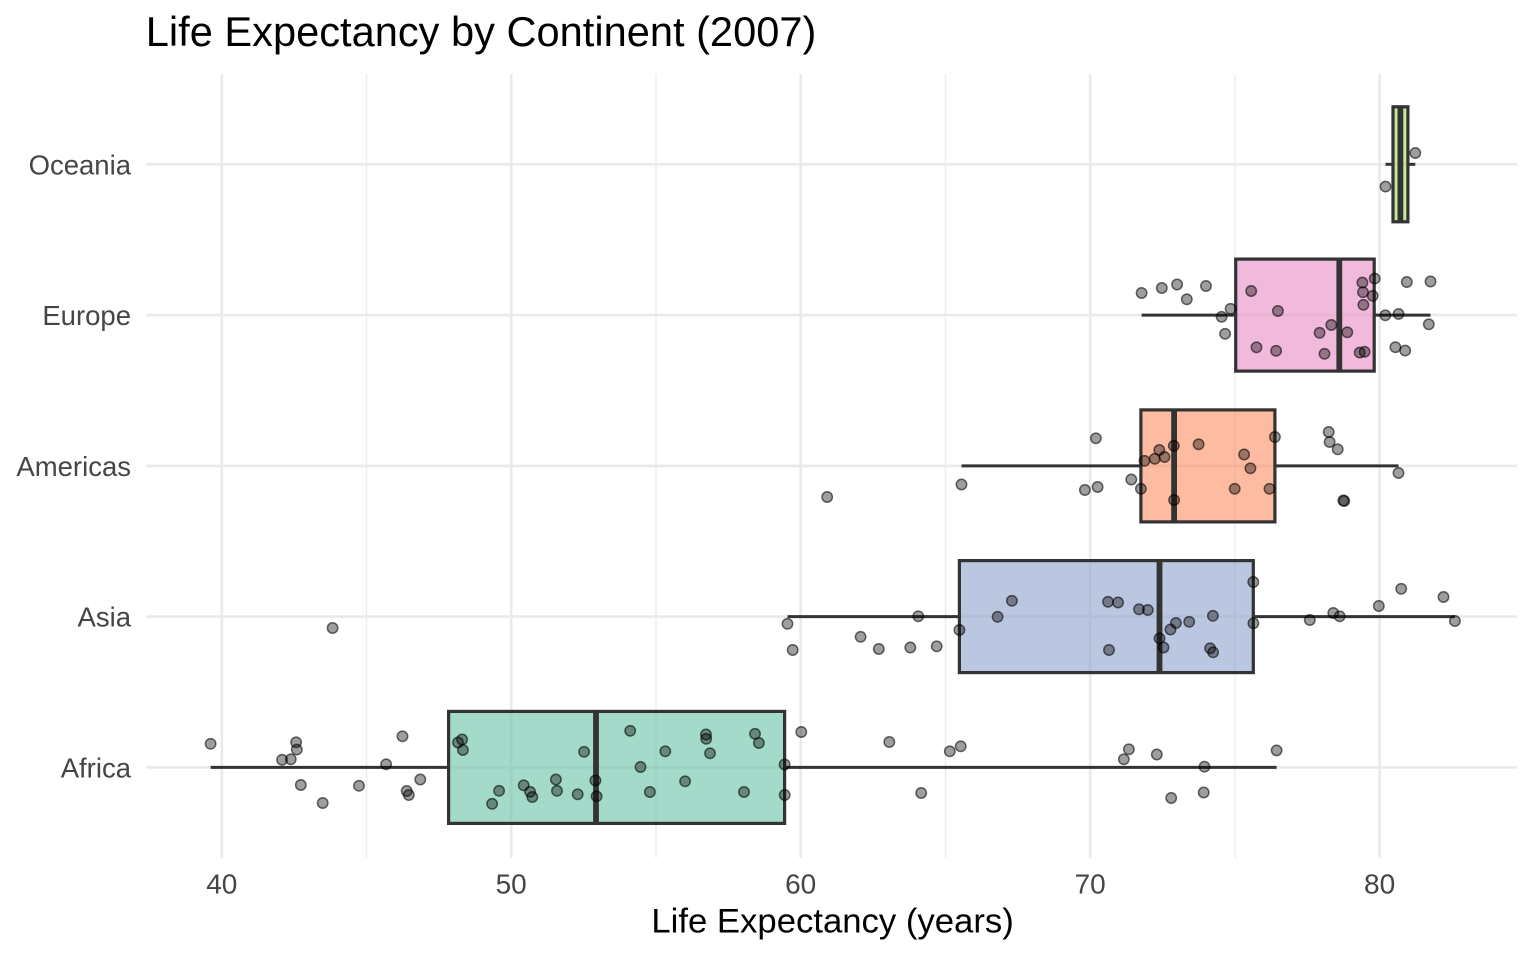 This screenshot has width=1536, height=960. I want to click on svg-text: 80, so click(1379, 884).